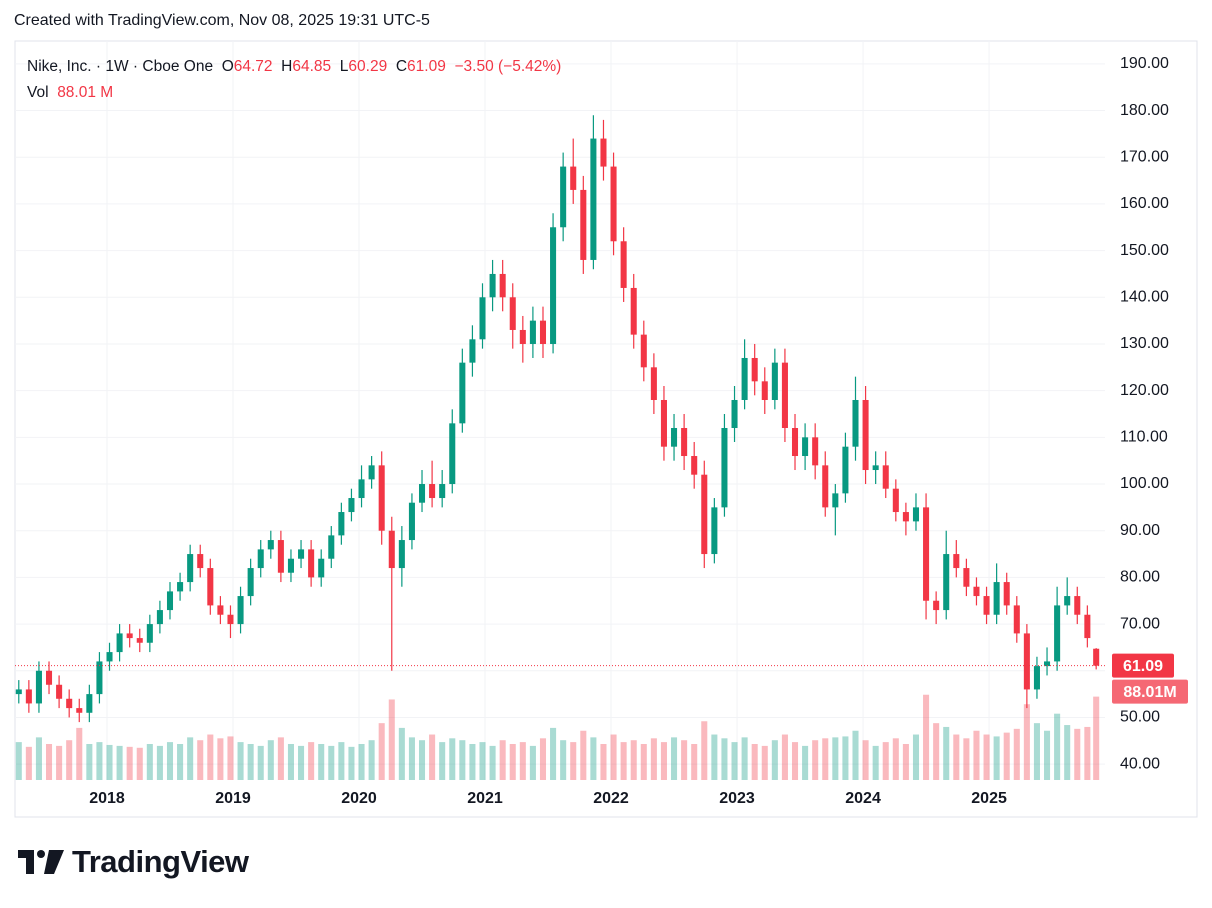  Describe the element at coordinates (38, 92) in the screenshot. I see `volume-label: Vol` at that location.